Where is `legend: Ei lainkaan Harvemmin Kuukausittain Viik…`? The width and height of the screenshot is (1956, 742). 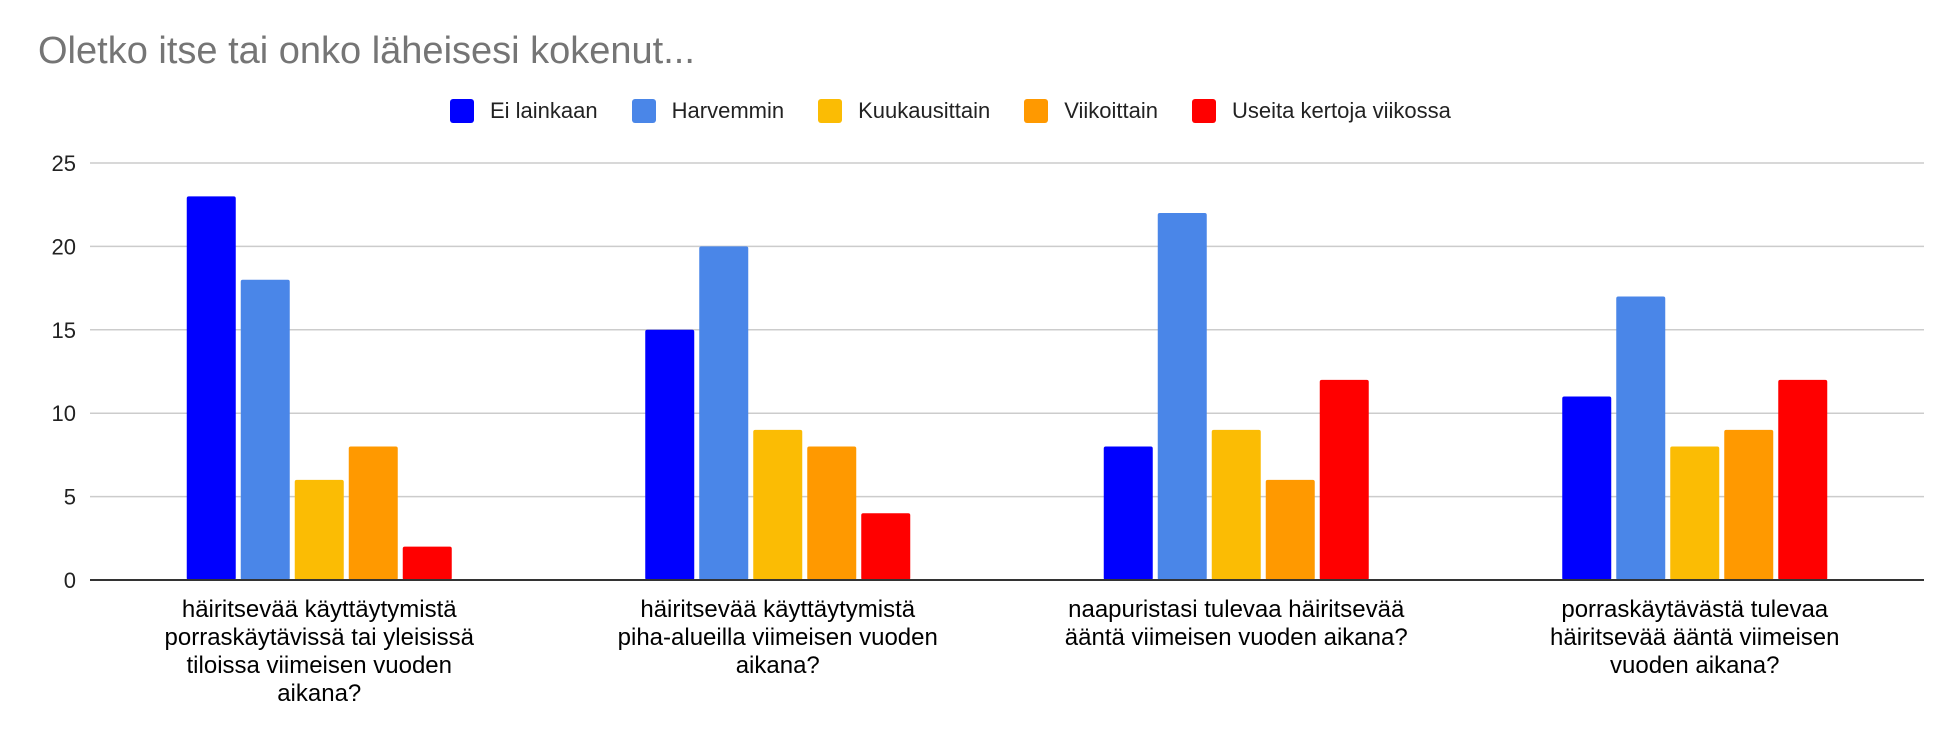 legend: Ei lainkaan Harvemmin Kuukausittain Viik… is located at coordinates (967, 111).